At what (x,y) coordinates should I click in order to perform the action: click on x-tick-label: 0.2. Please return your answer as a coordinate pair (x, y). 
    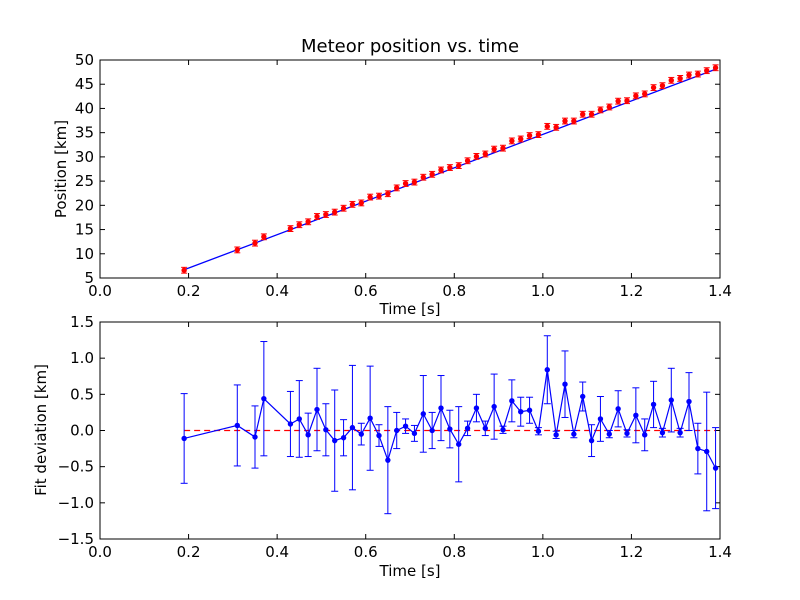
    Looking at the image, I should click on (189, 291).